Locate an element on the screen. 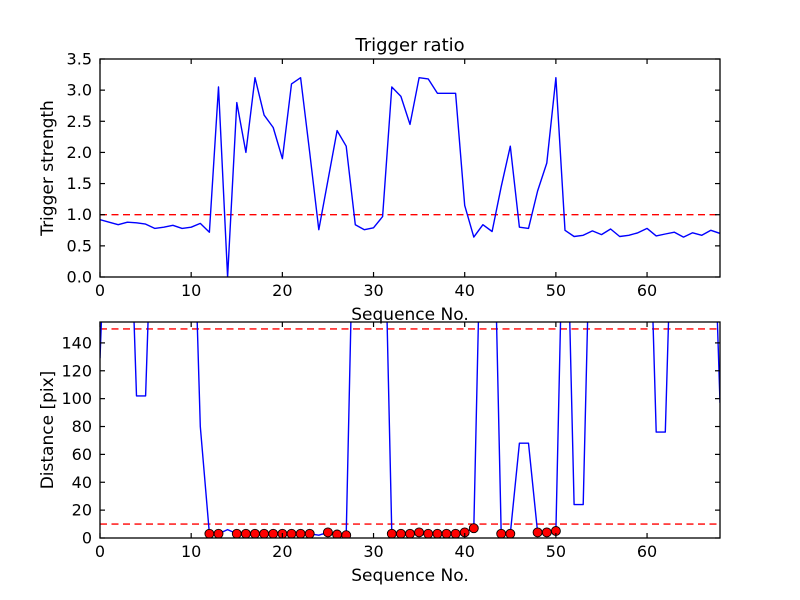 This screenshot has width=800, height=600. y-tick-label: 100 is located at coordinates (76, 398).